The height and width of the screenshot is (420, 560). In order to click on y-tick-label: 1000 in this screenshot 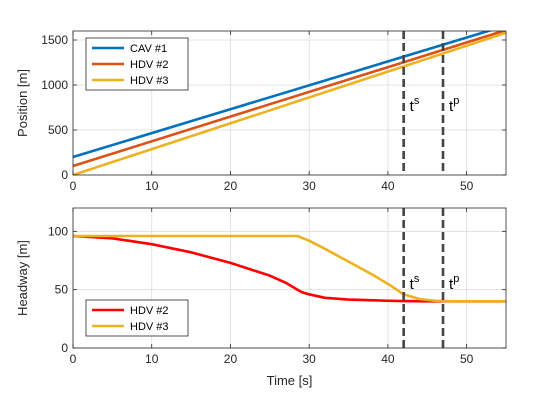, I will do `click(54, 85)`.